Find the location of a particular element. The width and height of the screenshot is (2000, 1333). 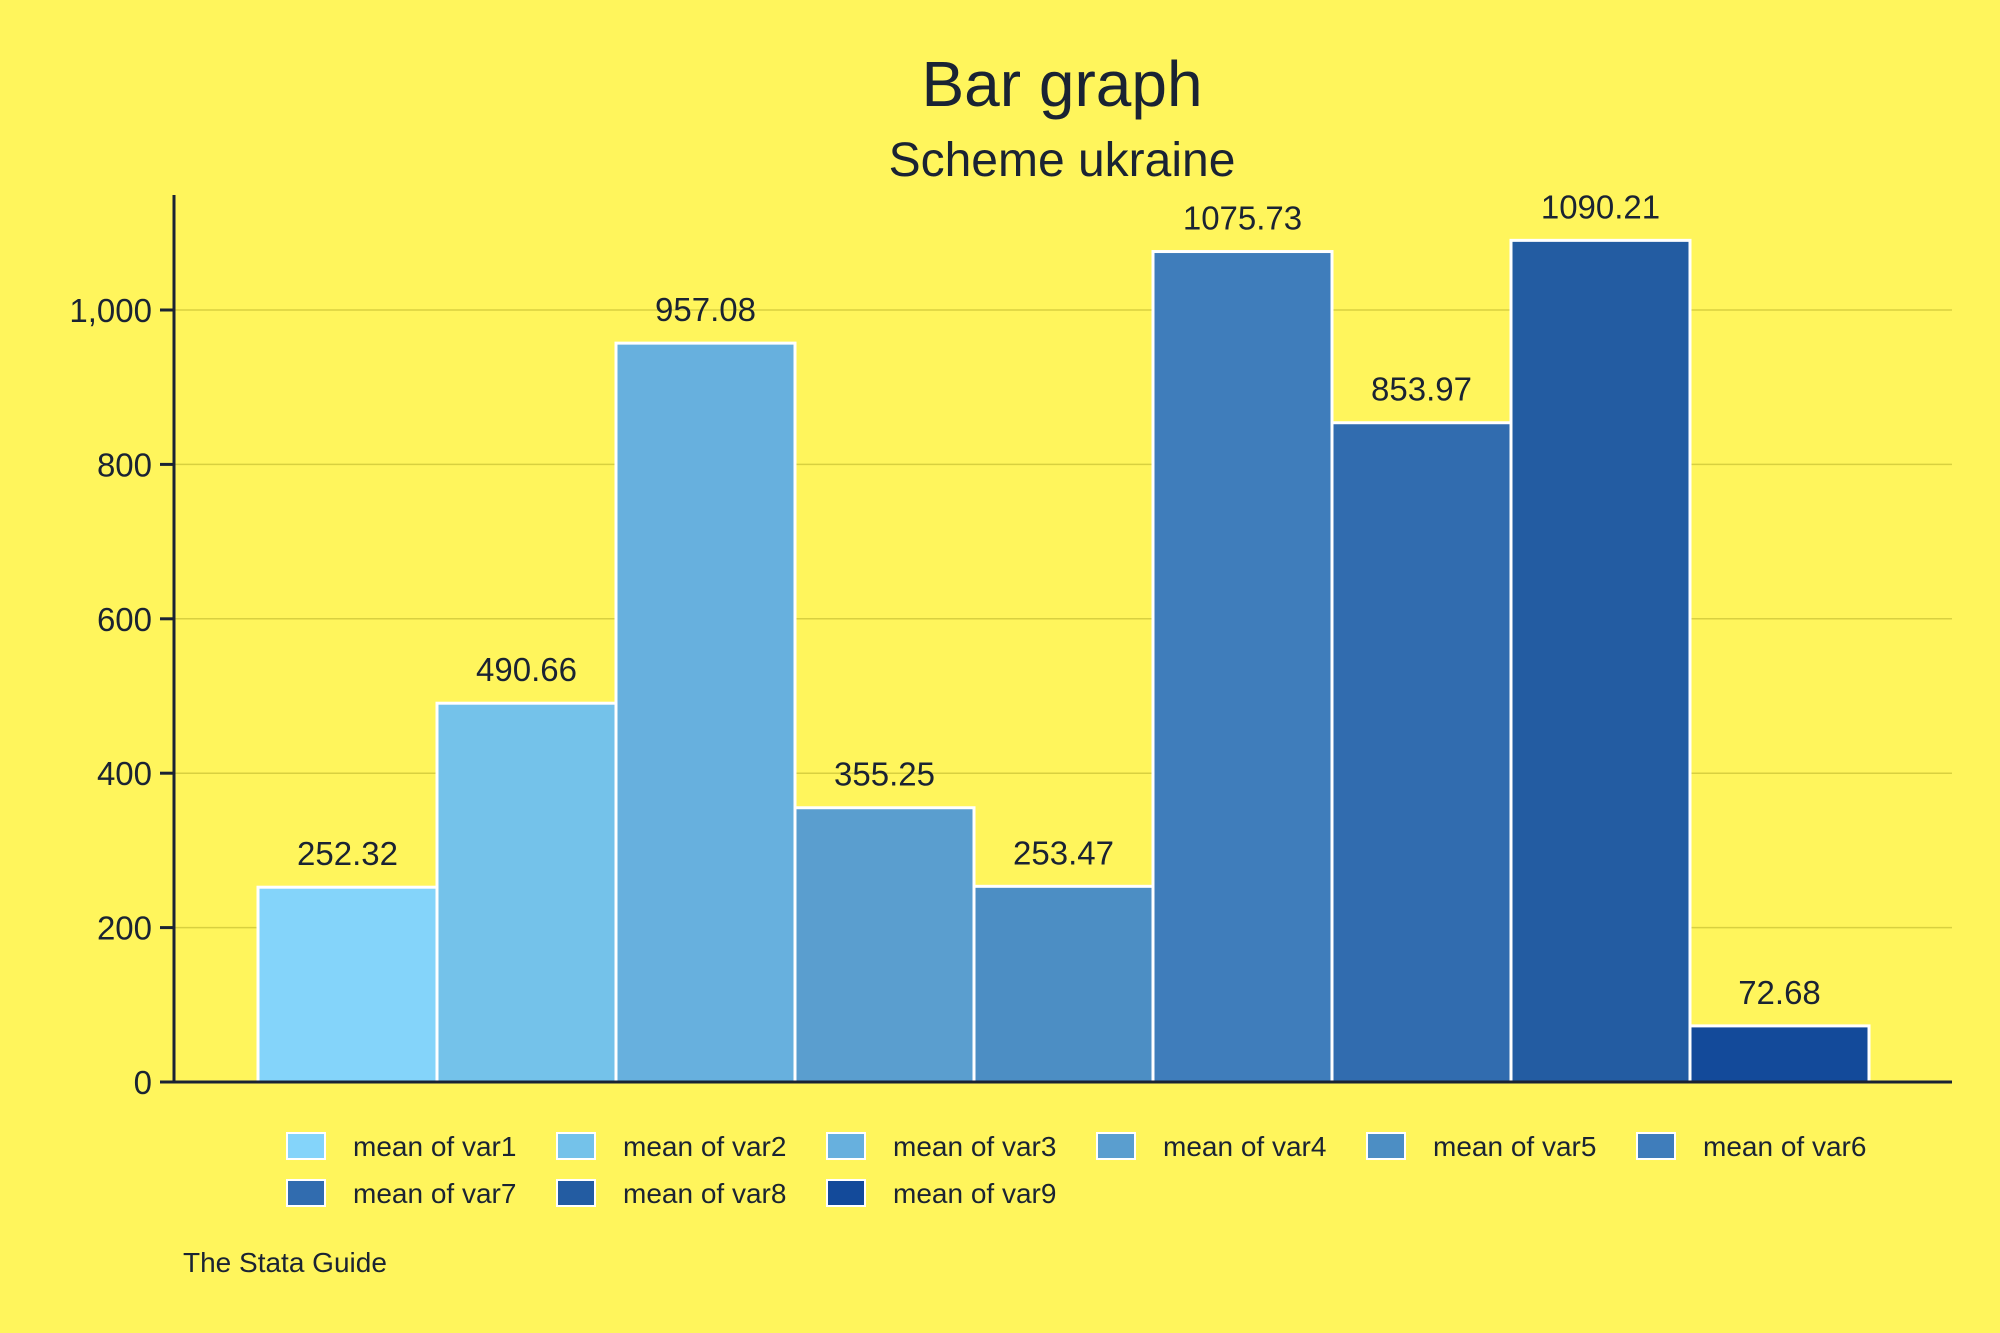

legend-item-var1: mean of var1 is located at coordinates (401, 1146).